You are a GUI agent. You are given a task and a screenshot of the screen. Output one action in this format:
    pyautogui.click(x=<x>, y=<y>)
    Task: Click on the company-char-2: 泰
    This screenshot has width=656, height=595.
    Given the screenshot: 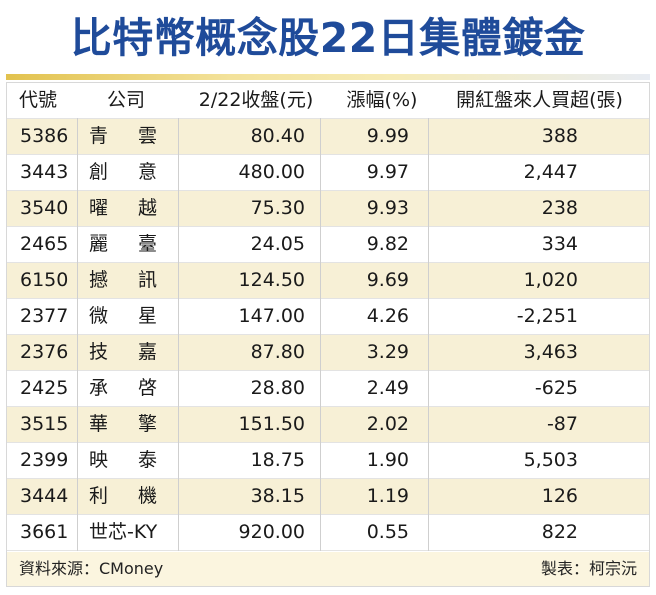 What is the action you would take?
    pyautogui.click(x=148, y=460)
    